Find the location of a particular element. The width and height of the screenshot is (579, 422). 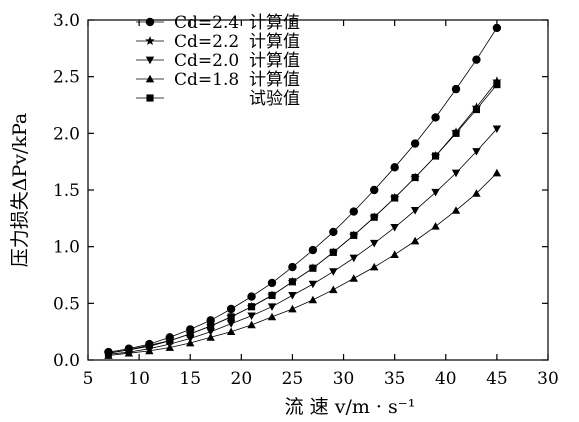

y-tick-label: 1.0 is located at coordinates (66, 248).